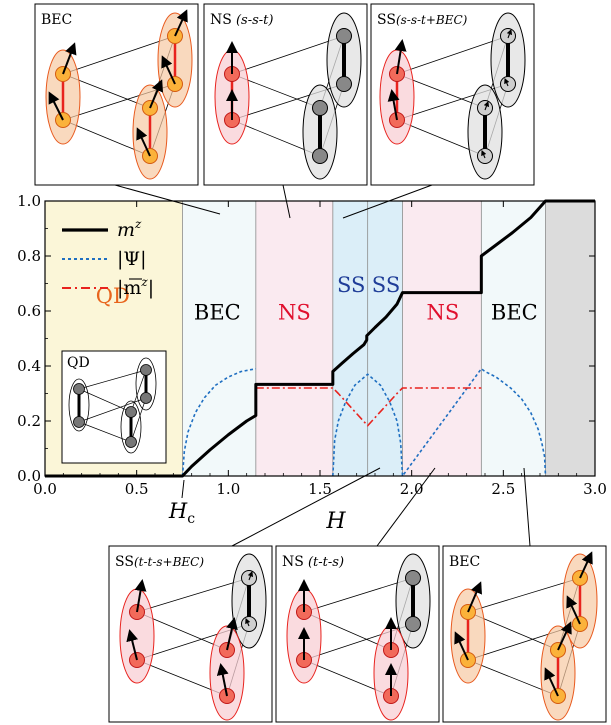 The image size is (611, 725). I want to click on y-tick-label: 0.0, so click(29, 476).